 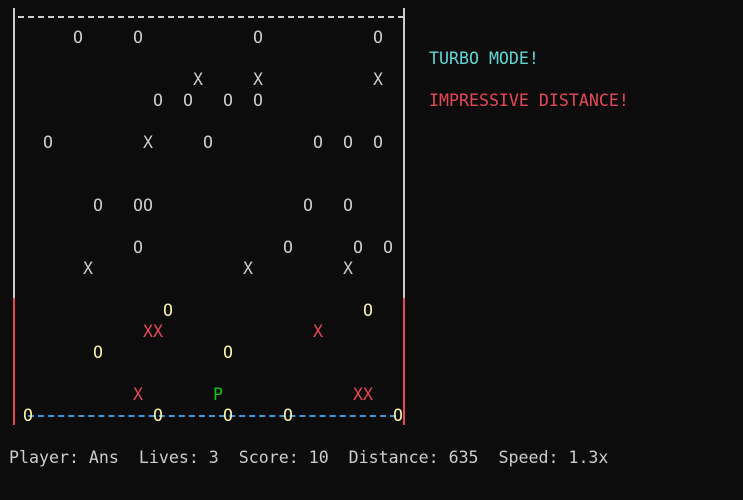 I want to click on impressive-distance-message: IMPRESSIVE DISTANCE!, so click(x=529, y=100).